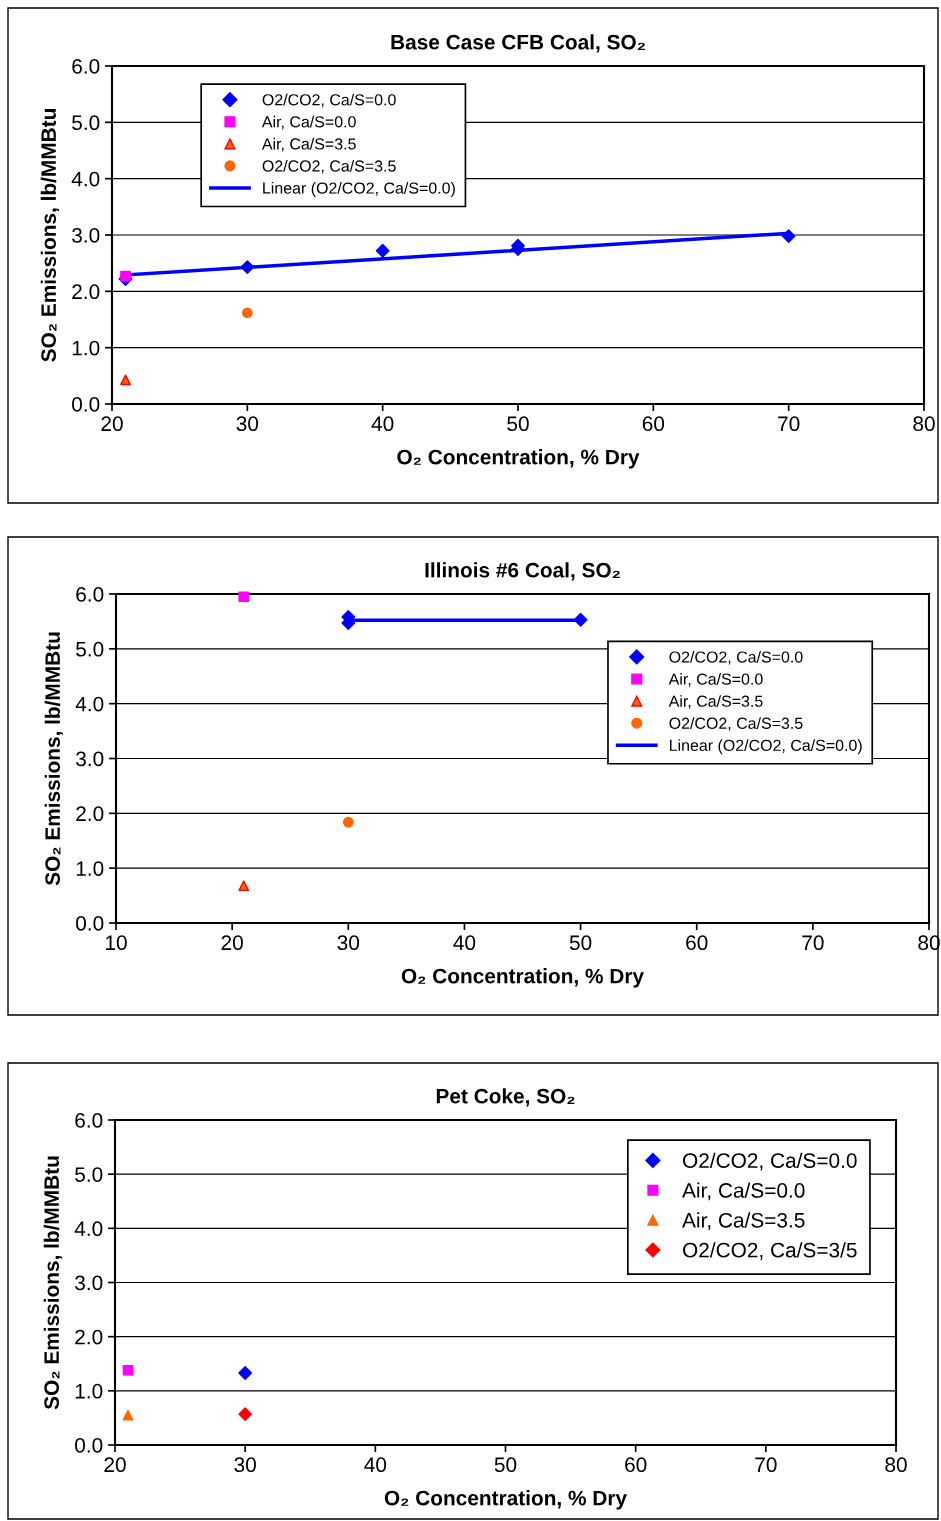  Describe the element at coordinates (116, 943) in the screenshot. I see `x-tick-label: 10` at that location.